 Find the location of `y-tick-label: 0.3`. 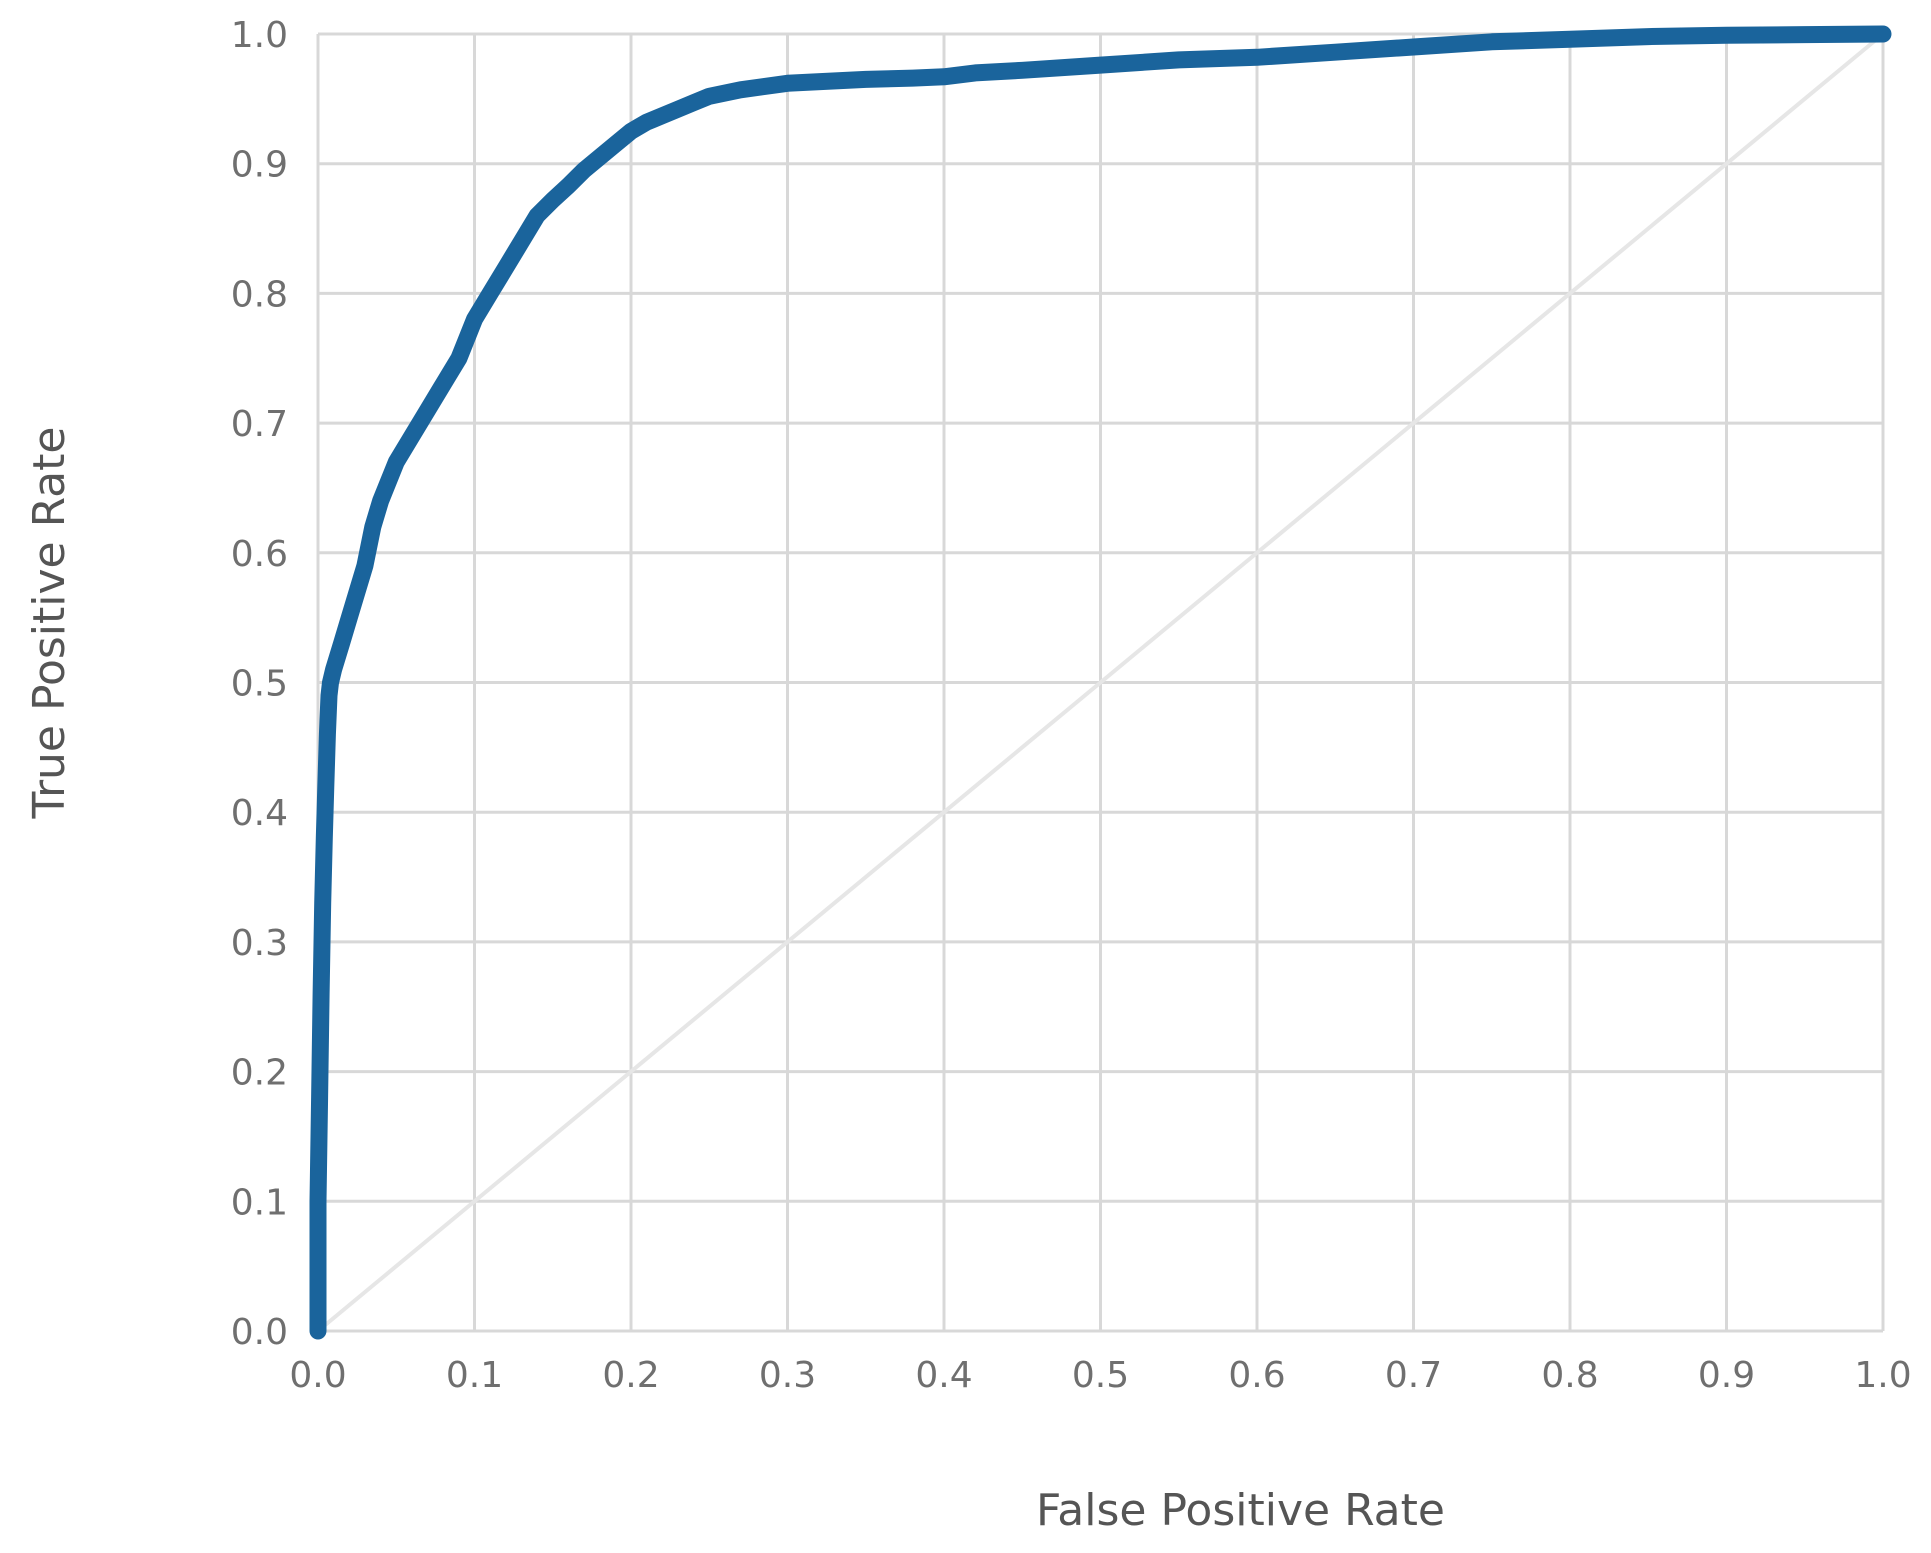

y-tick-label: 0.3 is located at coordinates (259, 943).